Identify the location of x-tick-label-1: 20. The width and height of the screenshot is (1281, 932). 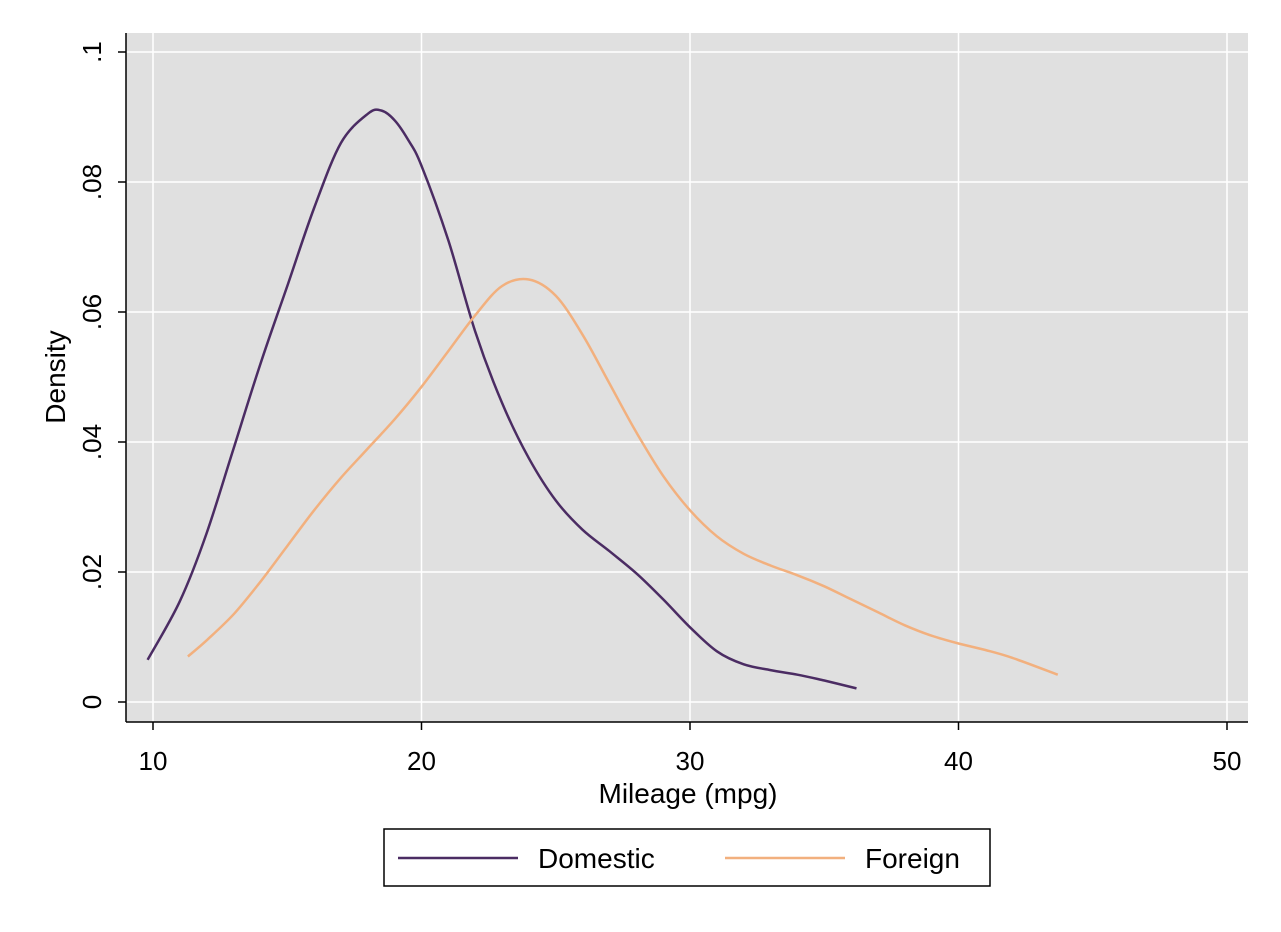
(421, 761).